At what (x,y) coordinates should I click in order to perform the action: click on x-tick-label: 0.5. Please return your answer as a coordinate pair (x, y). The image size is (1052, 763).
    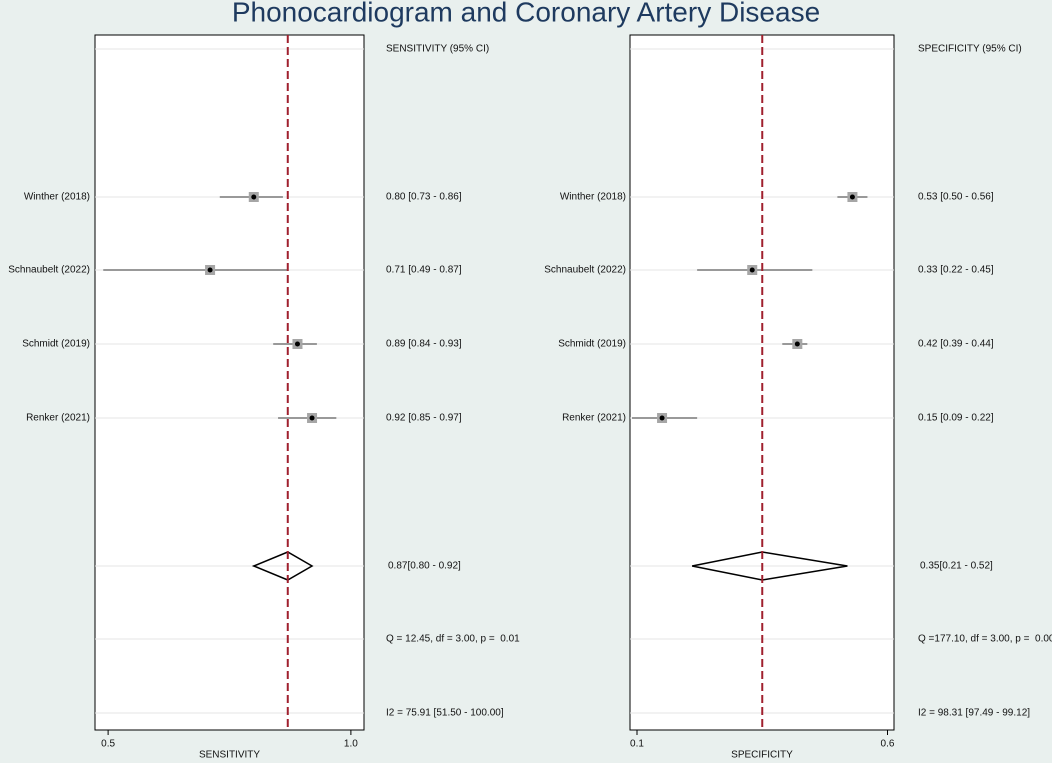
    Looking at the image, I should click on (108, 744).